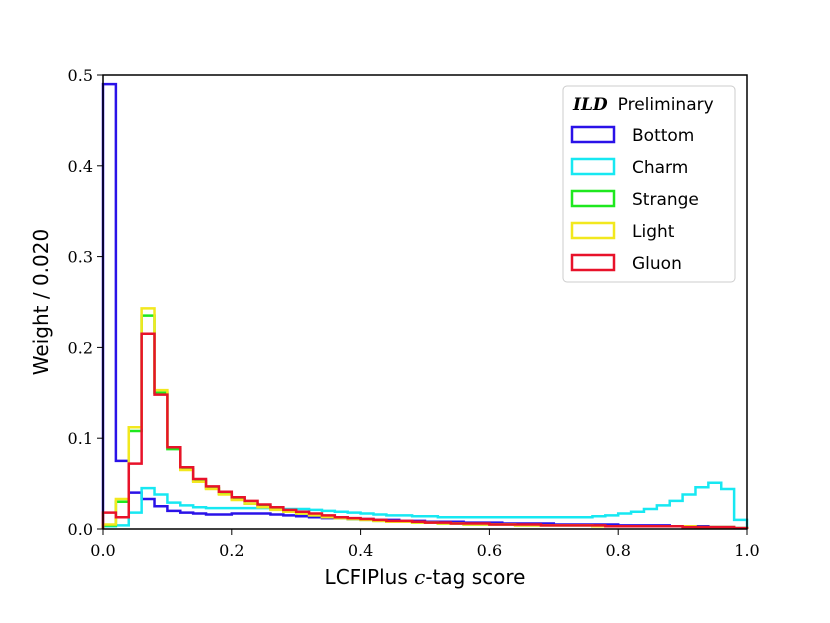 The height and width of the screenshot is (623, 830). I want to click on x-tick-label: 0.6, so click(489, 550).